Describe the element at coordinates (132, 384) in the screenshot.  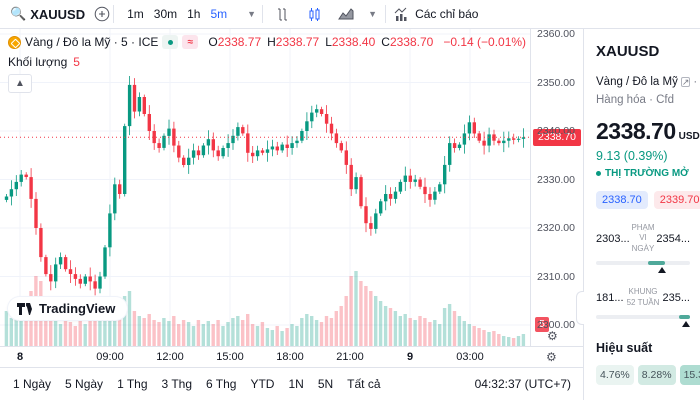
I see `range-button-1-thg: 1 Thg` at that location.